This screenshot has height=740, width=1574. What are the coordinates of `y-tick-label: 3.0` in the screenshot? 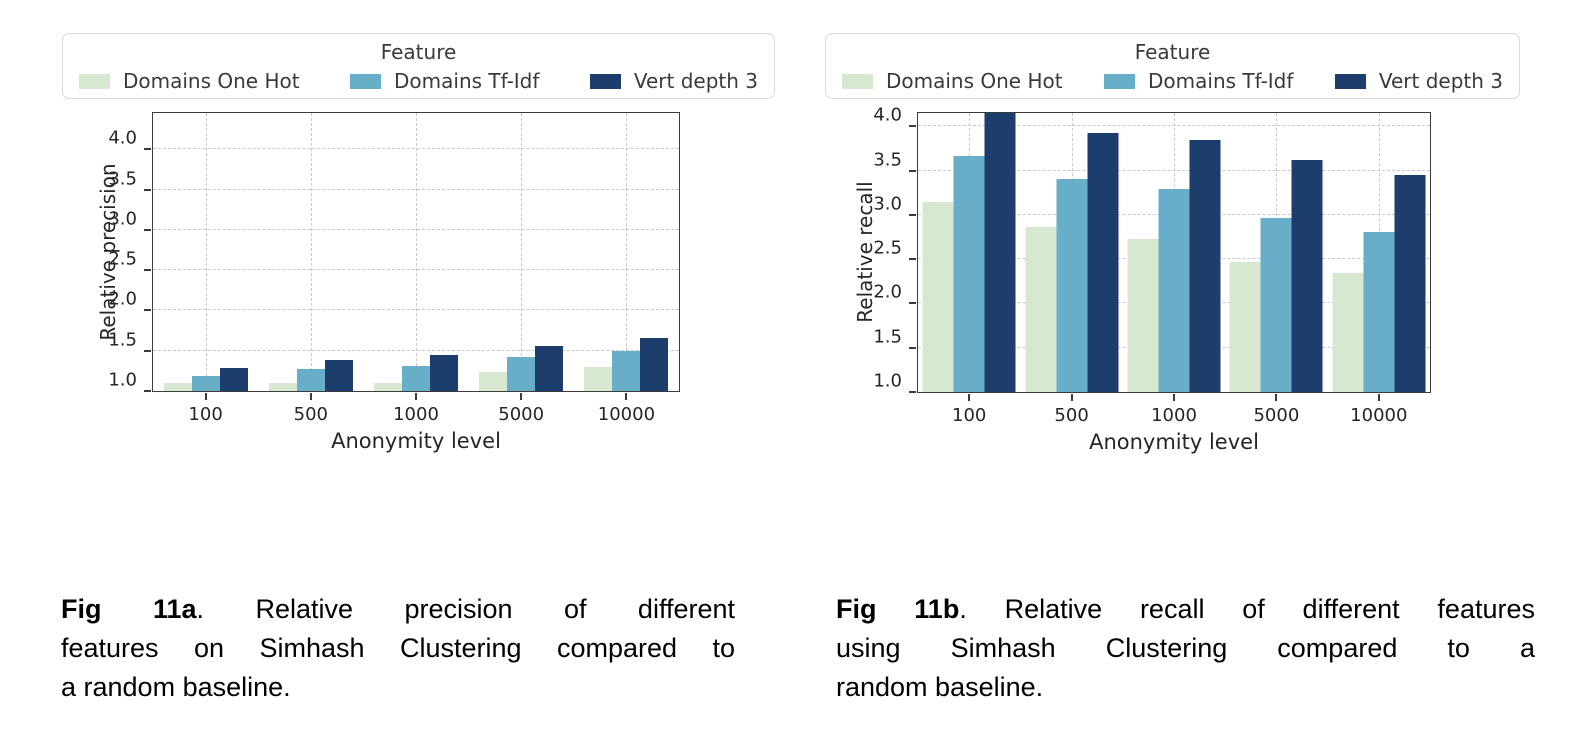 It's located at (887, 204).